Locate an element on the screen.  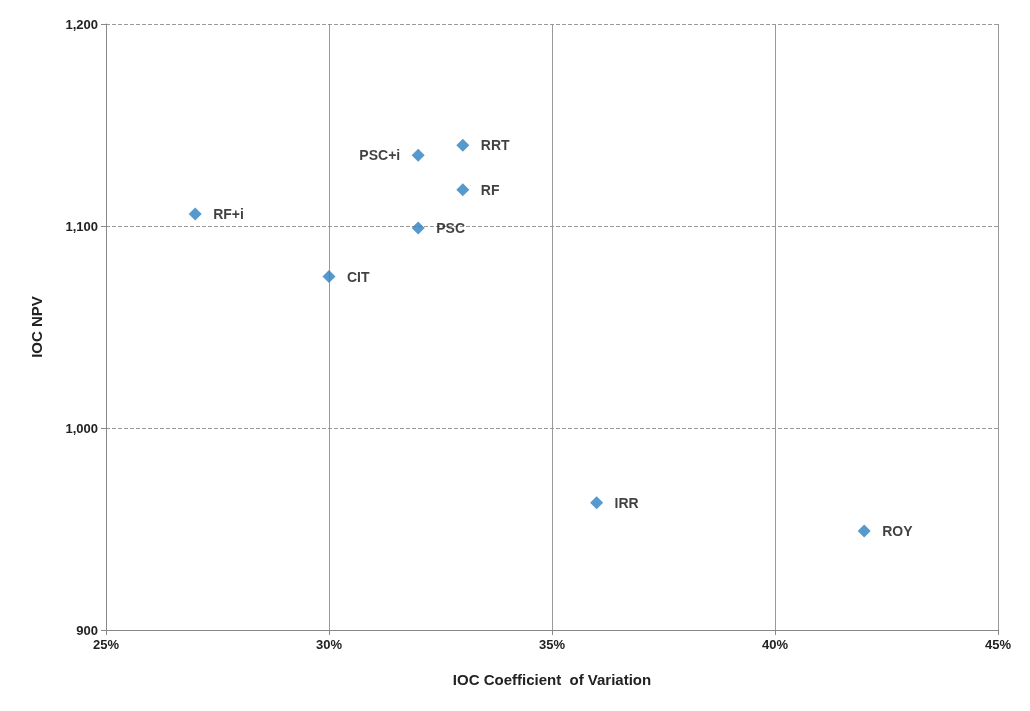
x-tick-label: 35% is located at coordinates (552, 644).